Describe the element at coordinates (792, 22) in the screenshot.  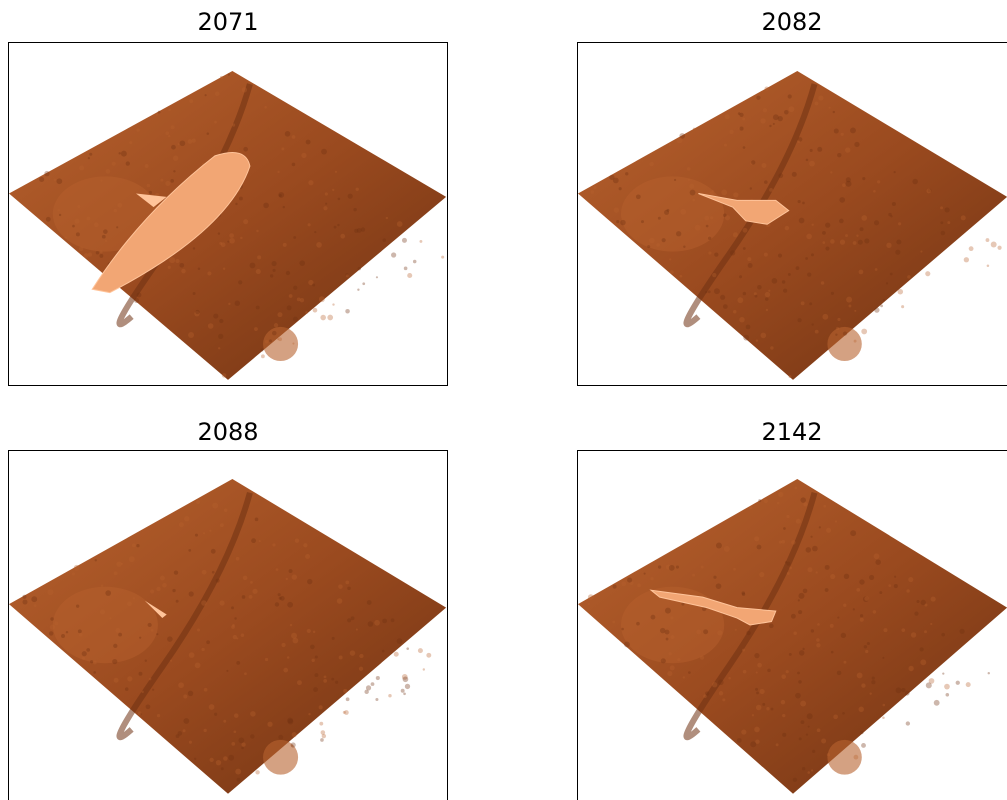
I see `panel-title: 2082` at that location.